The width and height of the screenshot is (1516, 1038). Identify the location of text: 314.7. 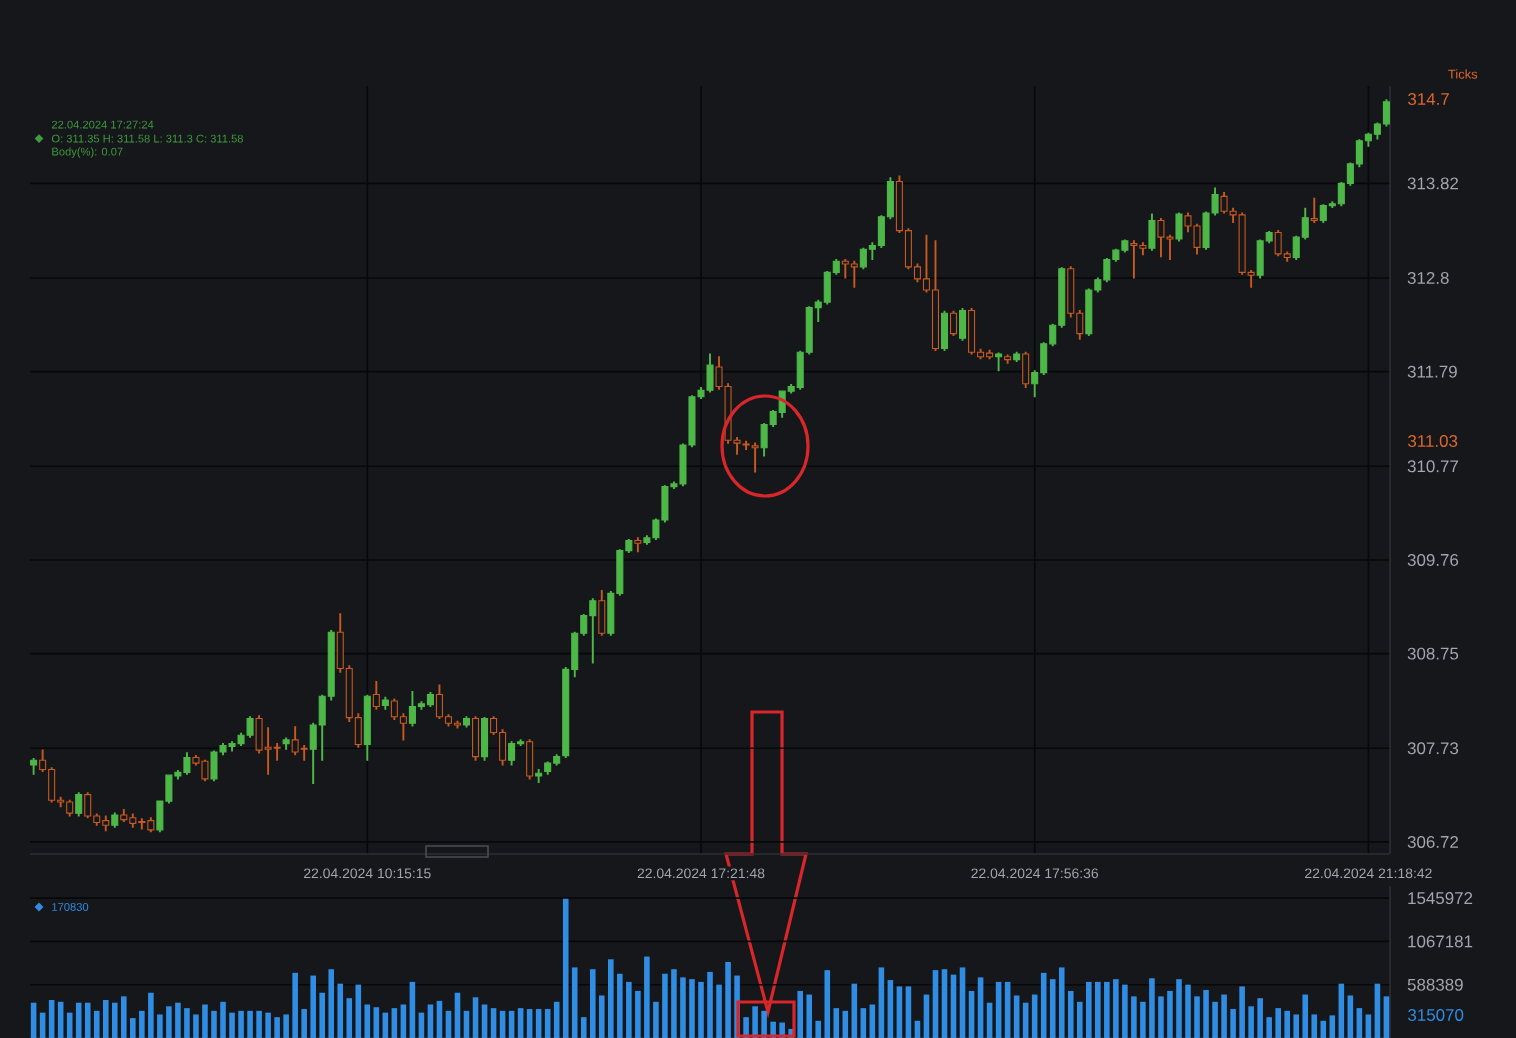
(1428, 98).